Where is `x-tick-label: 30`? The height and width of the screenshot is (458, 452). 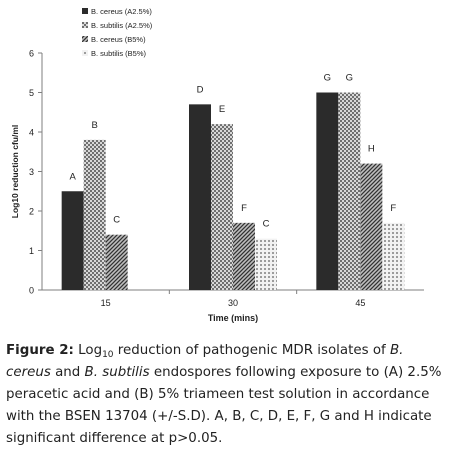
x-tick-label: 30 is located at coordinates (233, 303).